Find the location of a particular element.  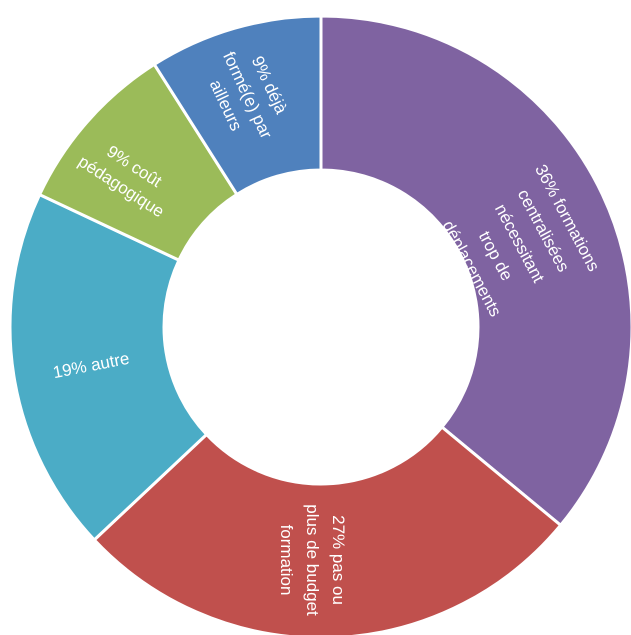

slice-label-line: plus de budget is located at coordinates (312, 560).